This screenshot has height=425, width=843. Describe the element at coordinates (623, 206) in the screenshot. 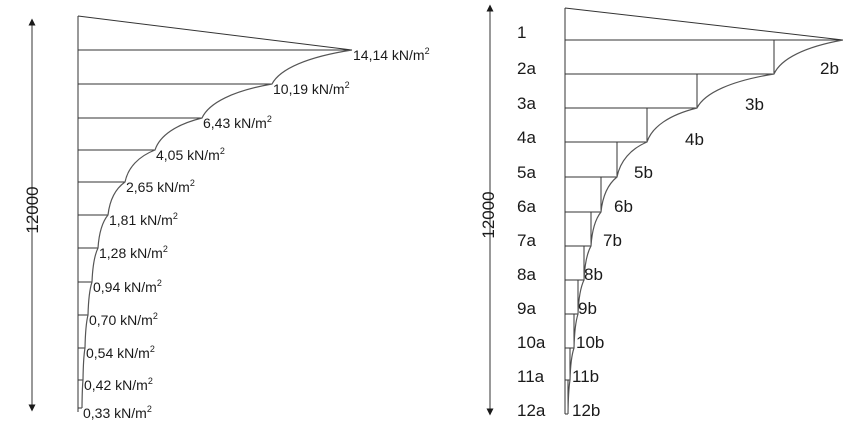

I see `right-curve-label: 6b` at that location.